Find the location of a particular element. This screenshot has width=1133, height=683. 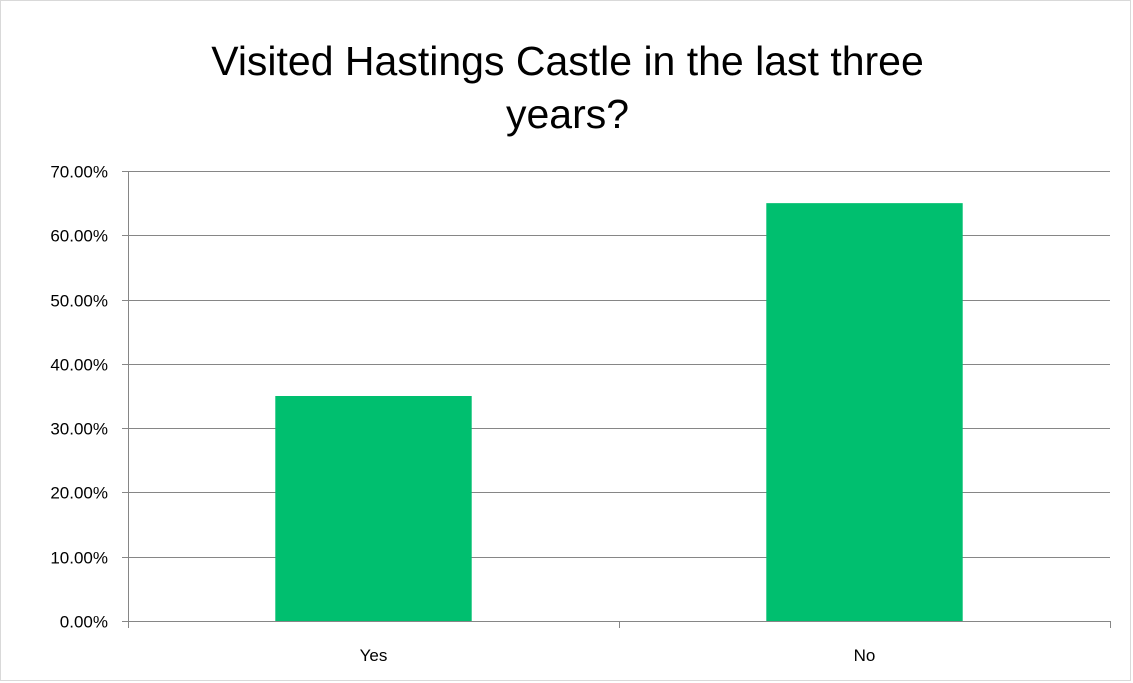

chart-title-line-2: years? is located at coordinates (567, 114).